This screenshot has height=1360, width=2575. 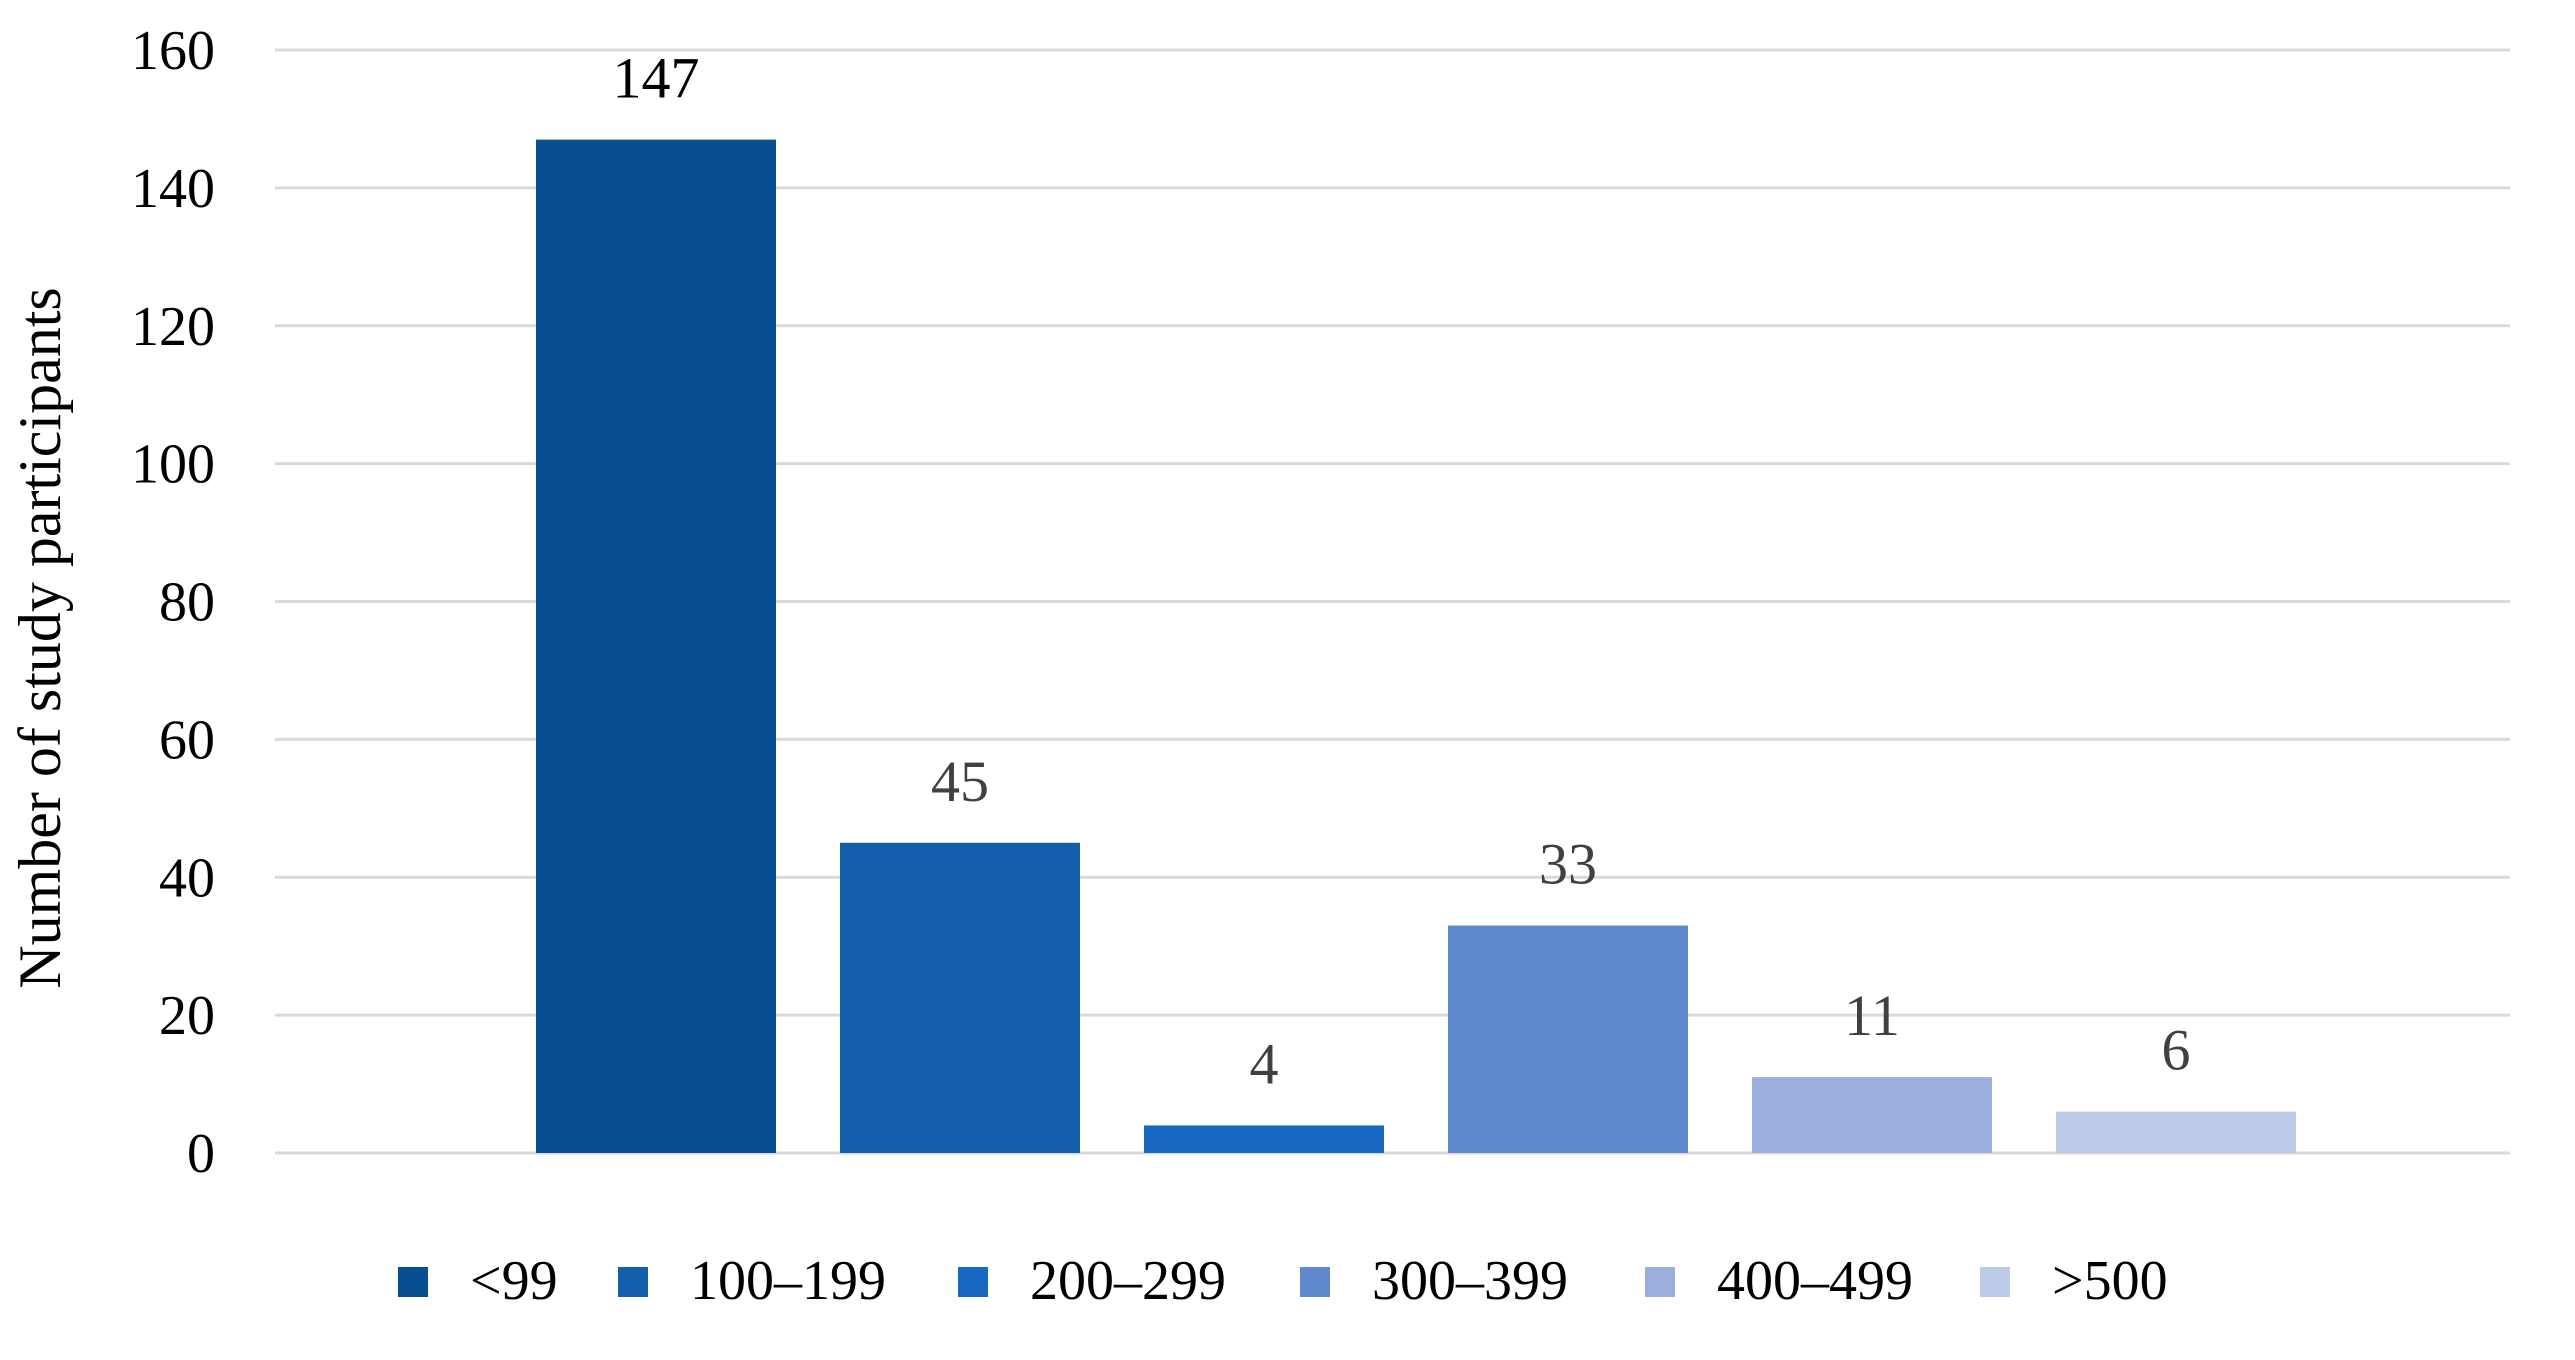 I want to click on y-tick-label: 100, so click(x=173, y=465).